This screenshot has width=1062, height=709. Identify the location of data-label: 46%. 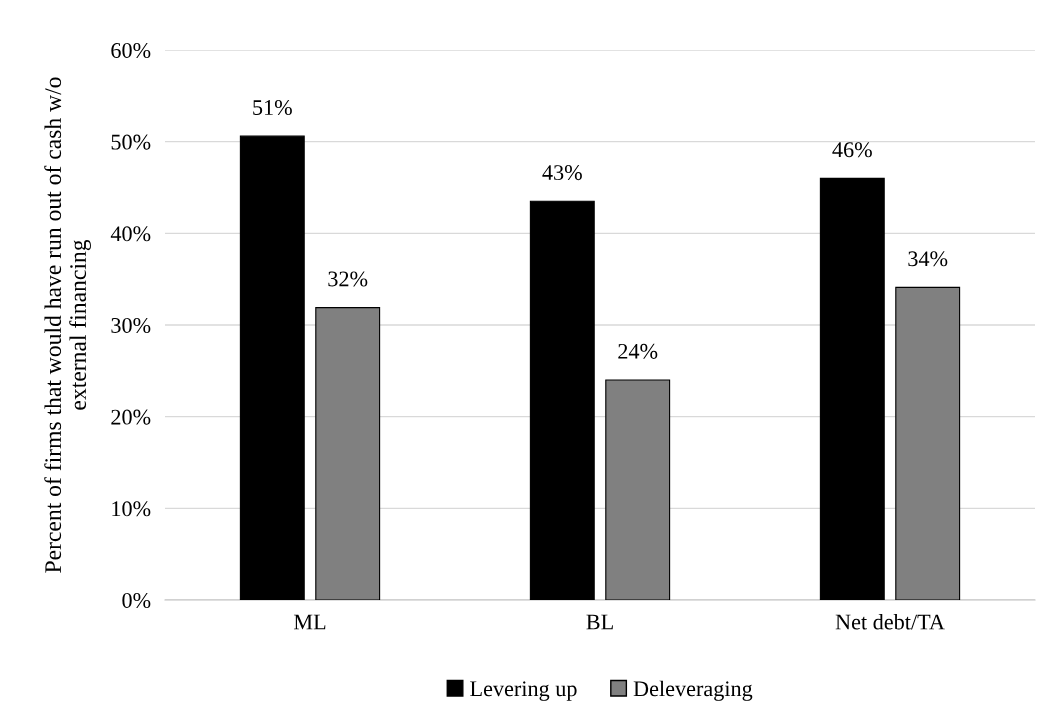
(852, 150).